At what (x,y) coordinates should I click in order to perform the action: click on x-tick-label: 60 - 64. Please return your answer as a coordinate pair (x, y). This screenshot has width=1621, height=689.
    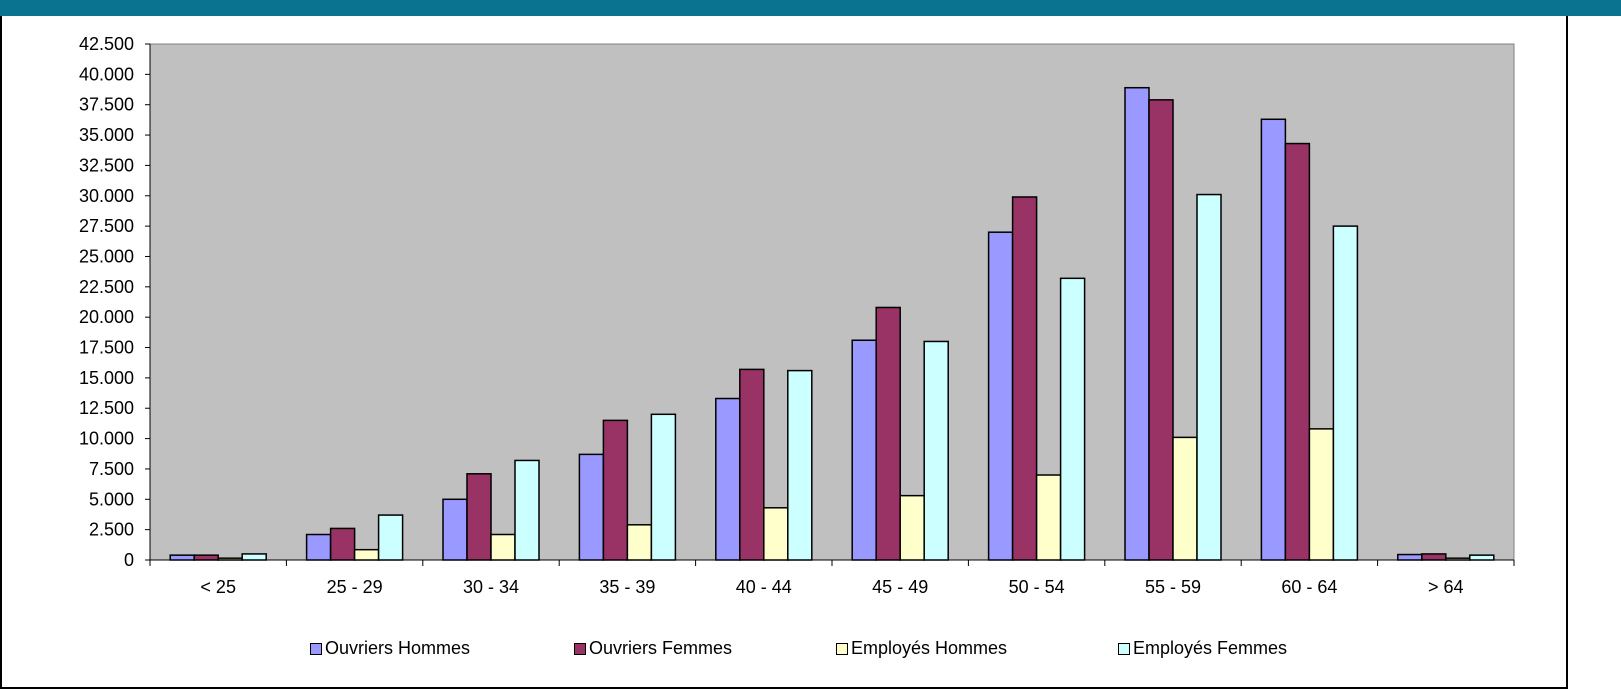
    Looking at the image, I should click on (1309, 587).